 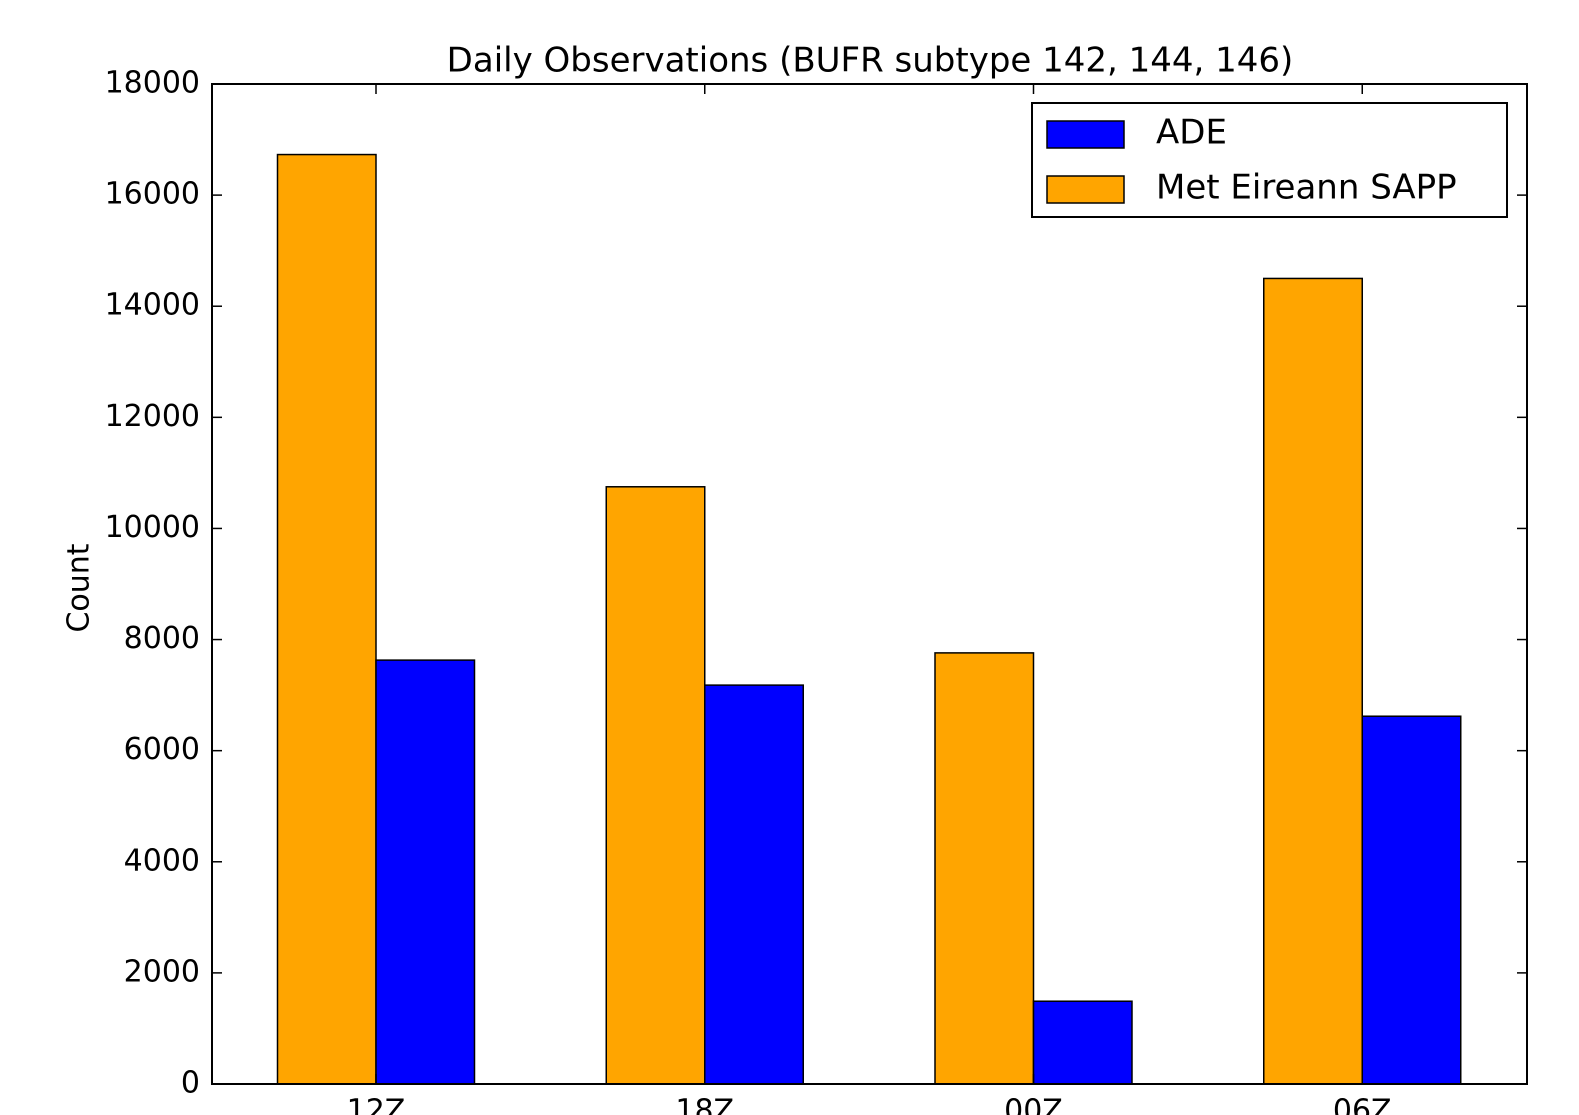 What do you see at coordinates (1033, 1104) in the screenshot?
I see `x-tick-label: 00Z` at bounding box center [1033, 1104].